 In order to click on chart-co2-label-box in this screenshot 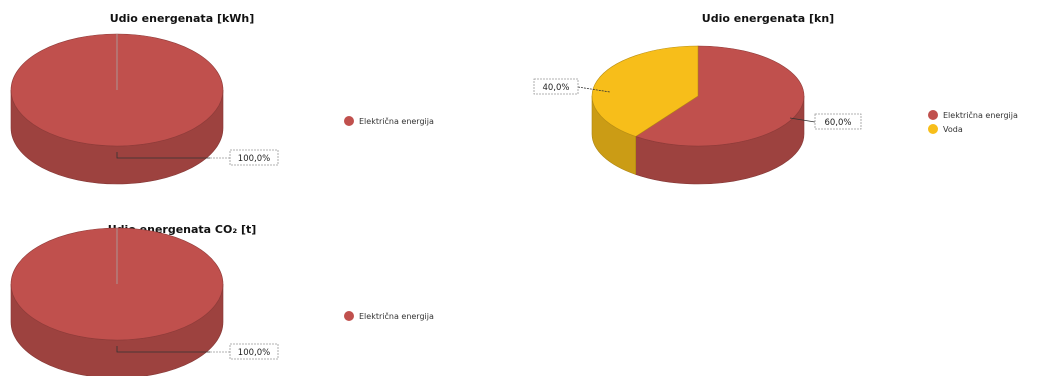, I will do `click(254, 351)`.